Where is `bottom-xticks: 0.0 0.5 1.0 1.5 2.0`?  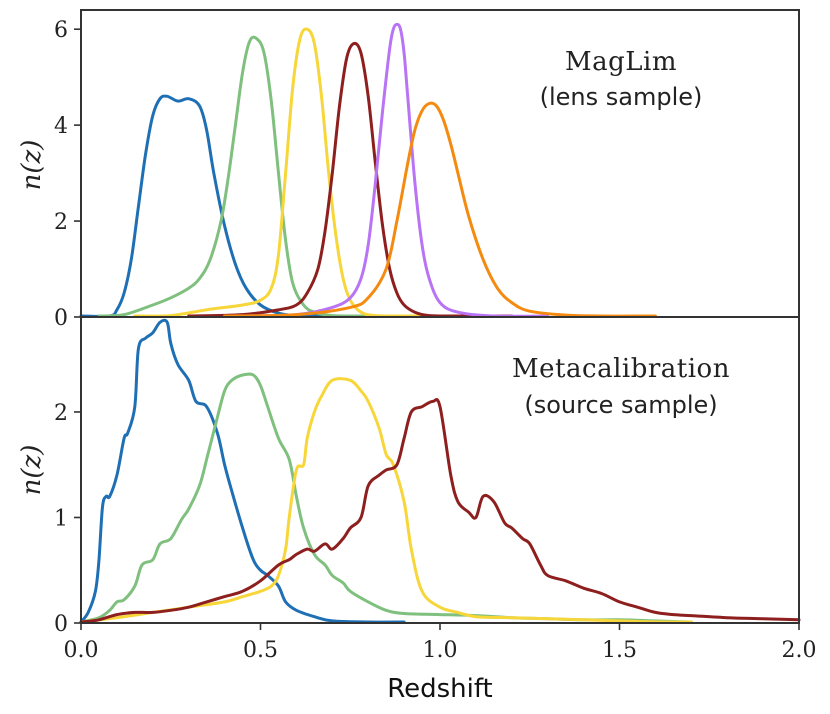
bottom-xticks: 0.0 0.5 1.0 1.5 2.0 is located at coordinates (440, 643).